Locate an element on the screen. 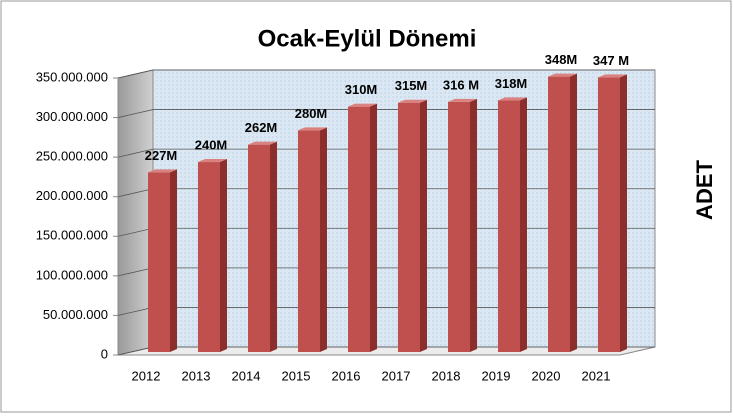 This screenshot has height=419, width=733. x-tick-label: 2012 is located at coordinates (146, 375).